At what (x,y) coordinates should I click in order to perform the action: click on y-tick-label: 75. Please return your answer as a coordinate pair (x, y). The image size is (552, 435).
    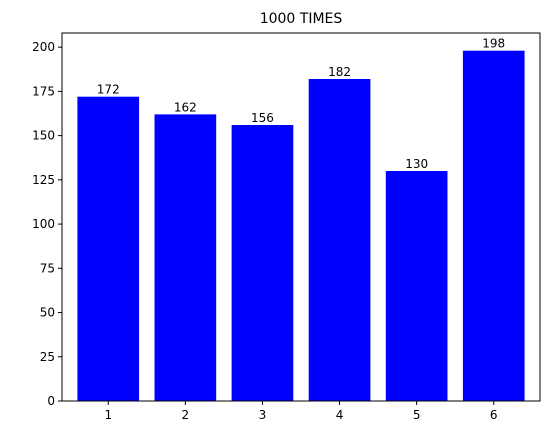
    Looking at the image, I should click on (47, 268).